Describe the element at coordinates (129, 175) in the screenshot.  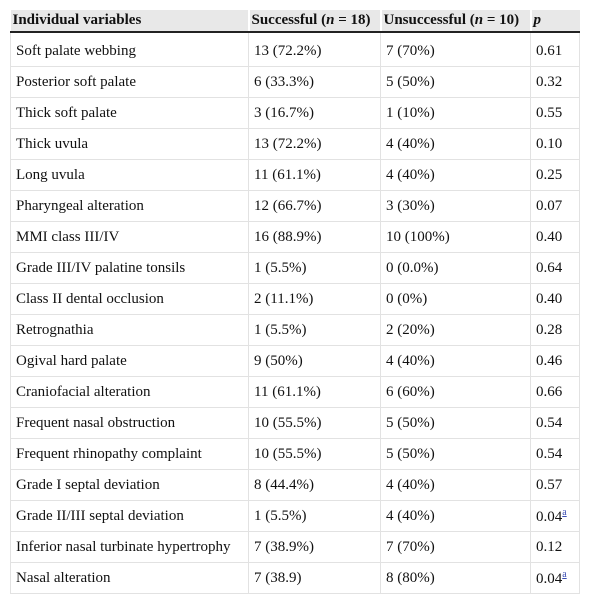
I see `cell-variable: Long uvula` at that location.